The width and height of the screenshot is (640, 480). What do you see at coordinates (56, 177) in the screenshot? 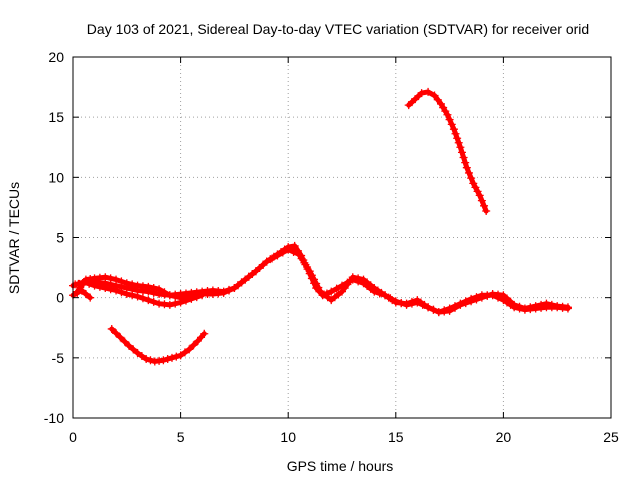
I see `y-tick-label: 10` at bounding box center [56, 177].